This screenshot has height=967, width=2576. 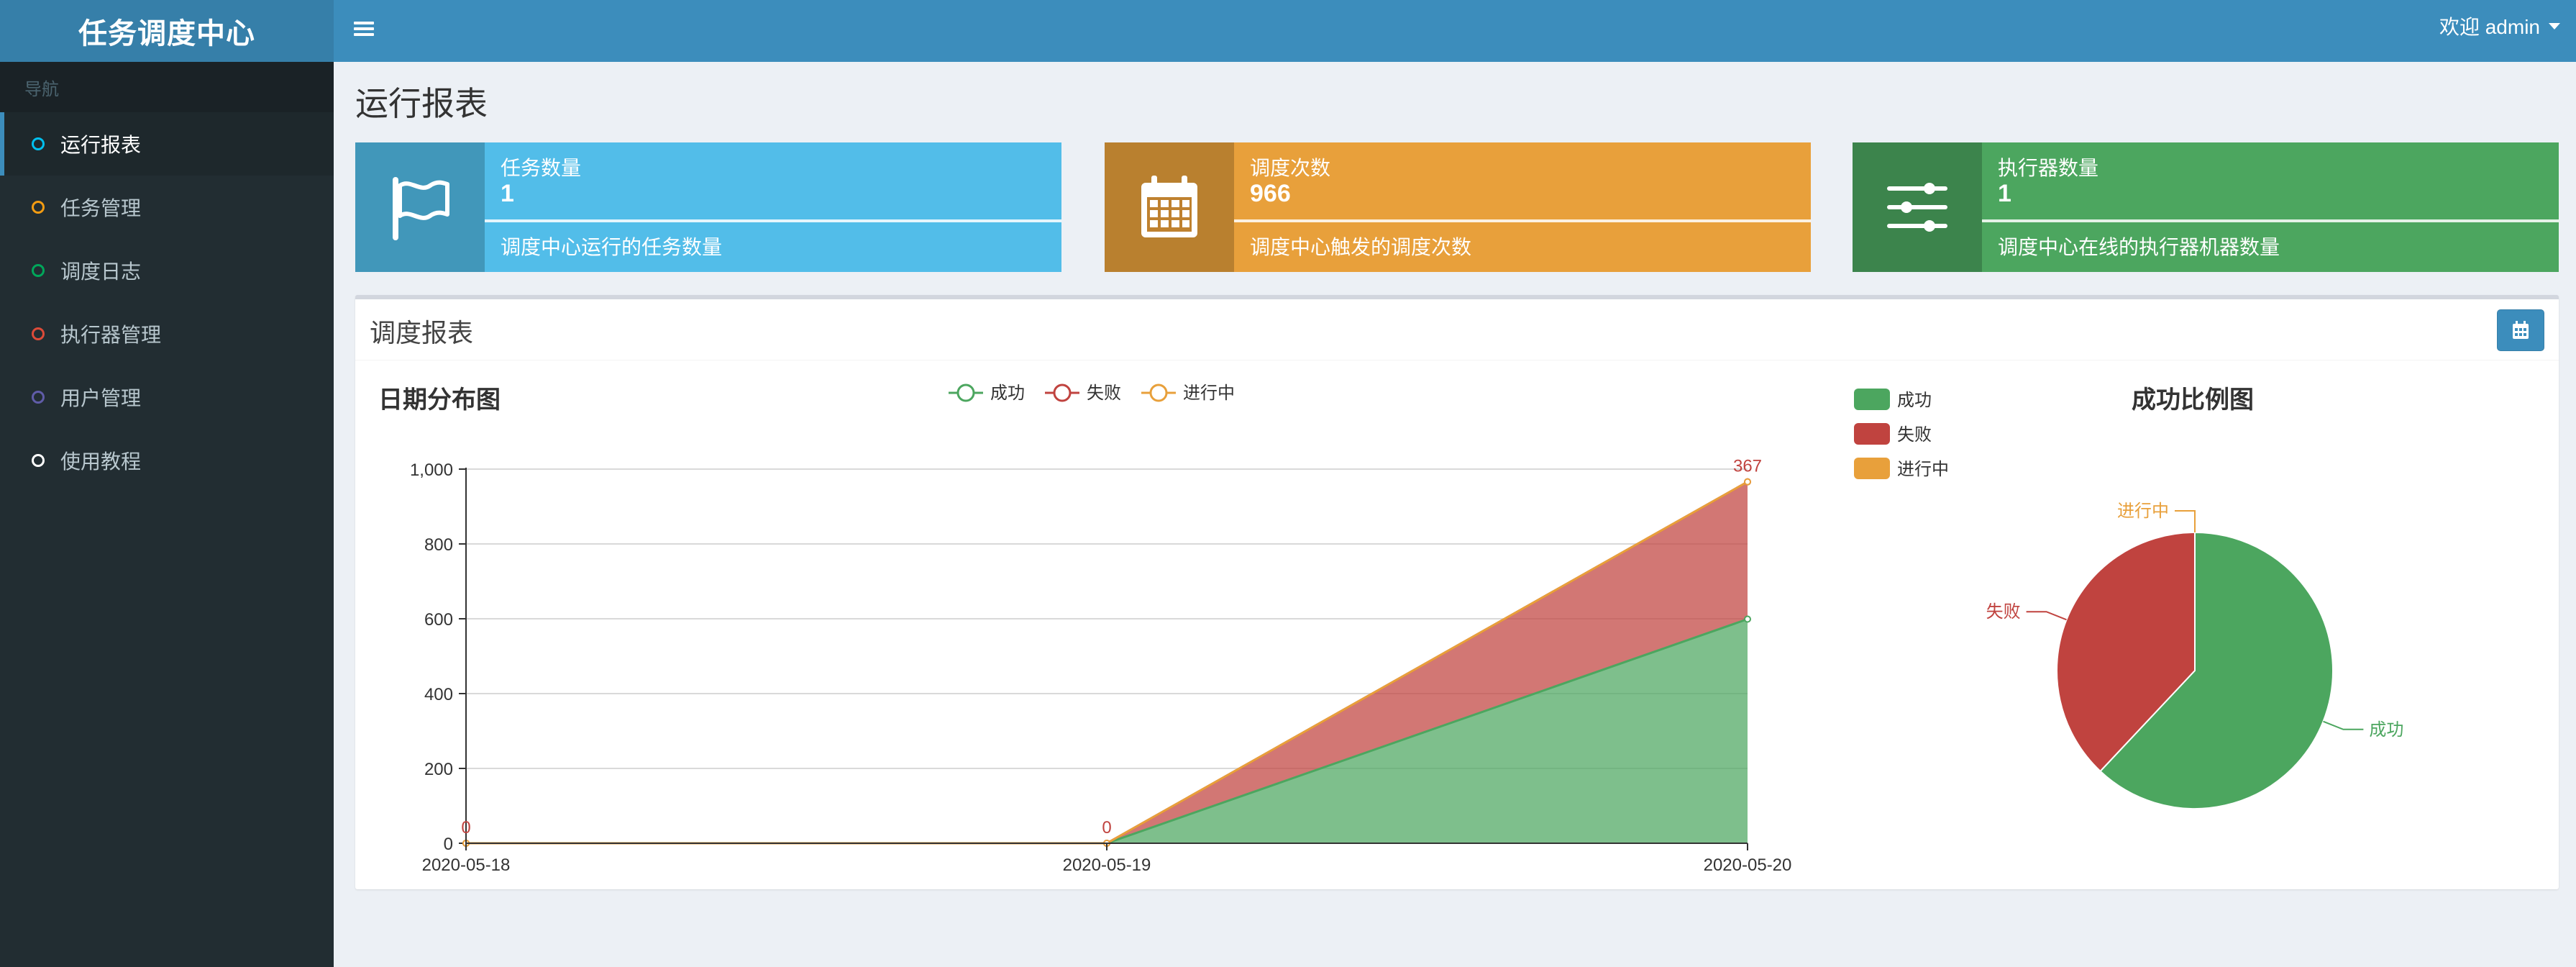 I want to click on sidebar-item-label: 用户管理, so click(x=101, y=398).